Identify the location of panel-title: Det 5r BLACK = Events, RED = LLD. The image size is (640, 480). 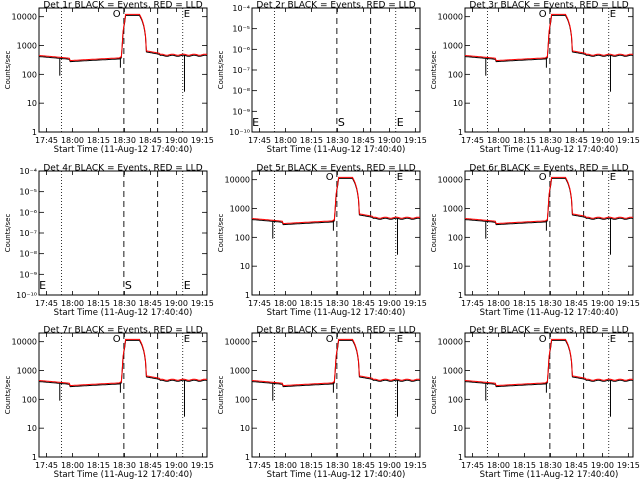
(335, 169).